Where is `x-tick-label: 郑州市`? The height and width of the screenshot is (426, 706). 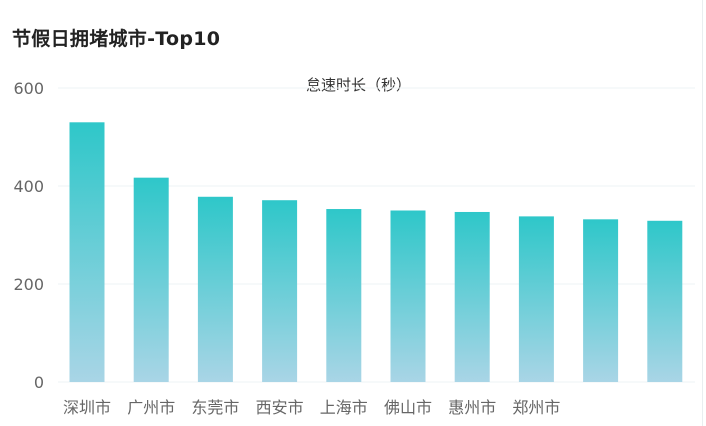 x-tick-label: 郑州市 is located at coordinates (536, 407).